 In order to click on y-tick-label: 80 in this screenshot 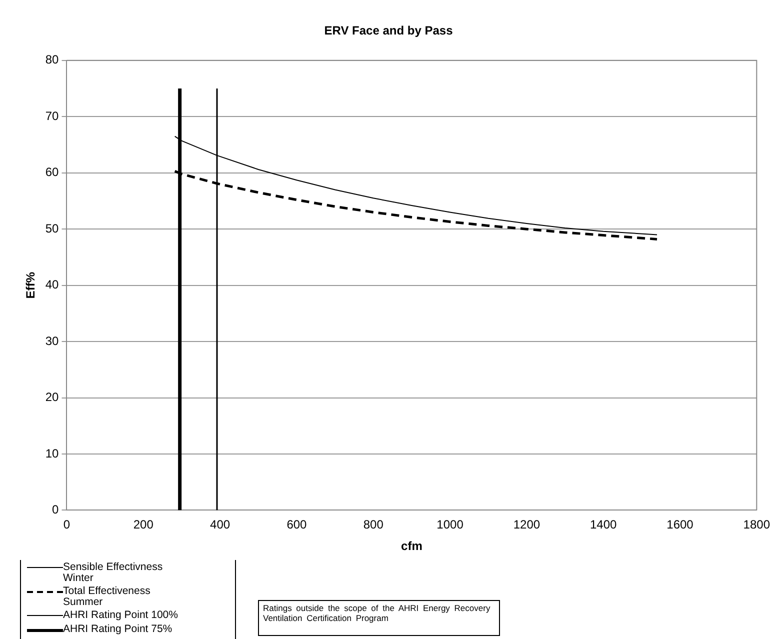, I will do `click(52, 59)`.